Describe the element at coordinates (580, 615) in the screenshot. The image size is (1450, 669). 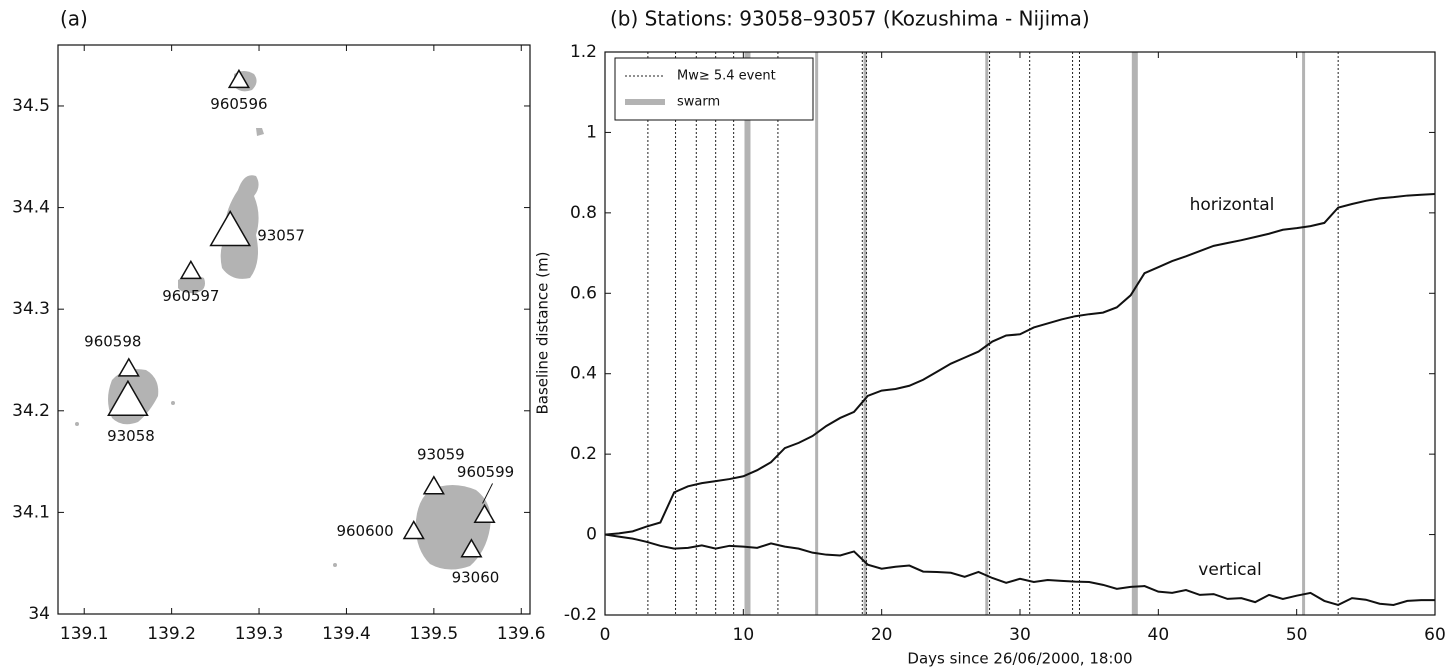
I see `y-tick-label: -0.2` at that location.